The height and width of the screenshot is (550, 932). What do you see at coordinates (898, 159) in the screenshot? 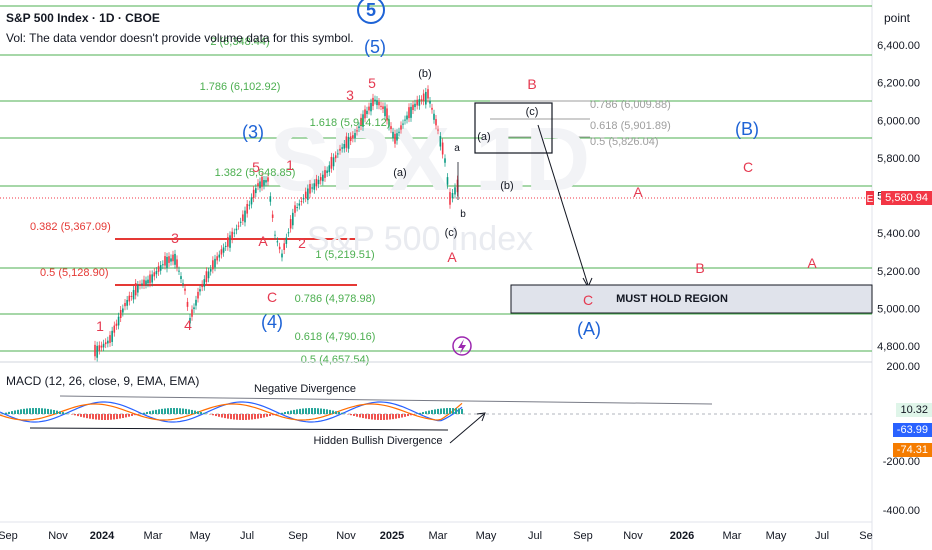
I see `price-axis-tick: 5,800.00` at bounding box center [898, 159].